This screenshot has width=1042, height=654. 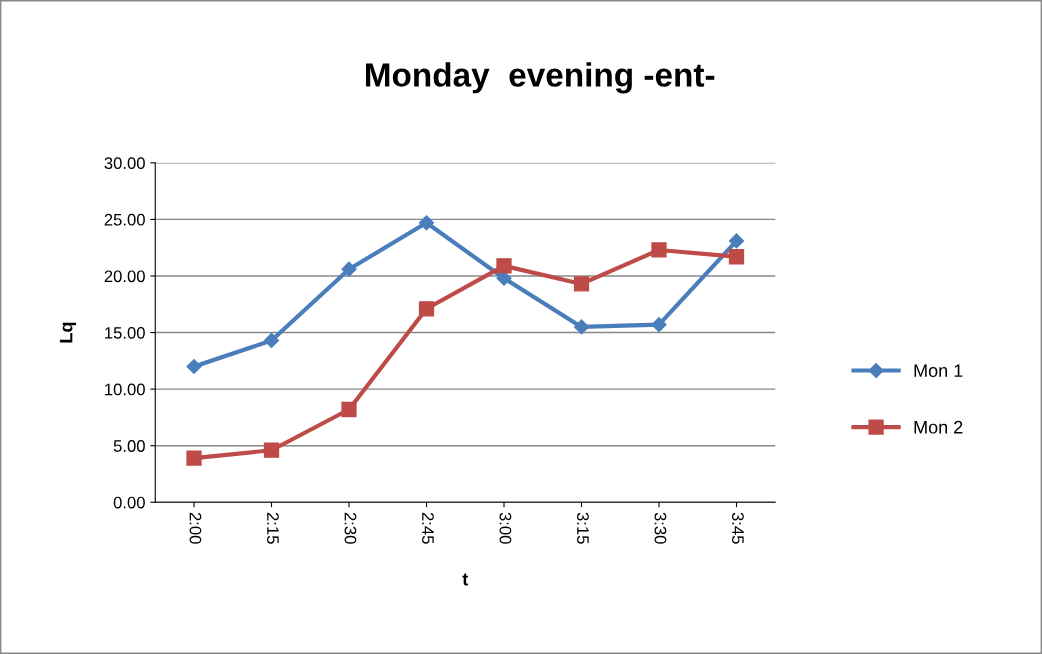 What do you see at coordinates (660, 528) in the screenshot?
I see `x-tick-label: 3:30` at bounding box center [660, 528].